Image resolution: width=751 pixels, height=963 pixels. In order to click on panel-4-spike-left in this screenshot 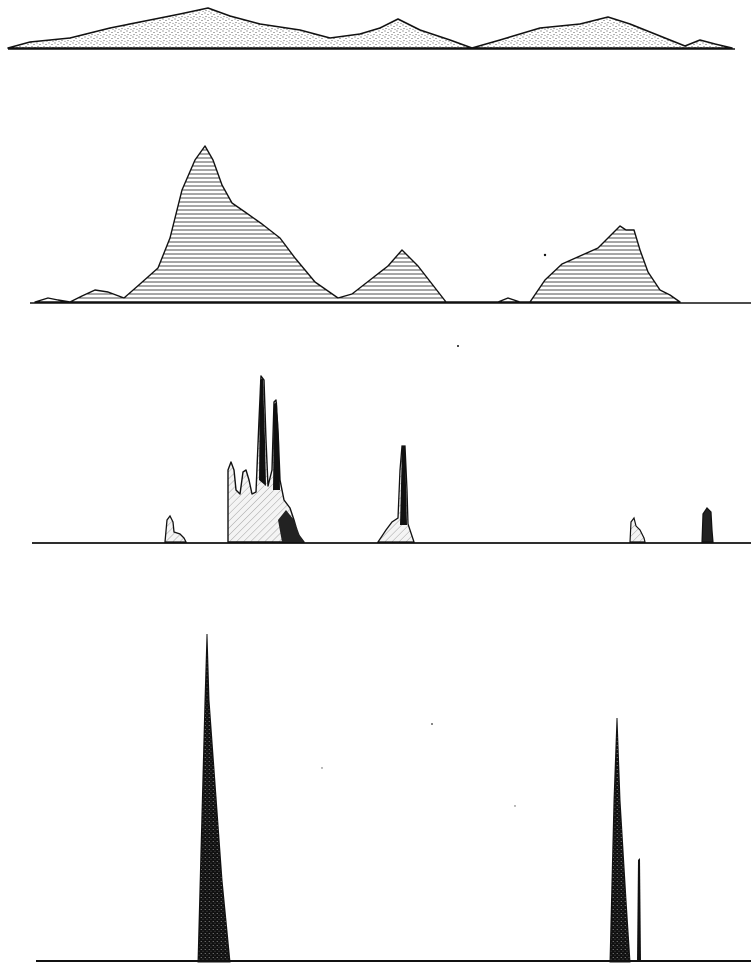, I will do `click(214, 798)`.